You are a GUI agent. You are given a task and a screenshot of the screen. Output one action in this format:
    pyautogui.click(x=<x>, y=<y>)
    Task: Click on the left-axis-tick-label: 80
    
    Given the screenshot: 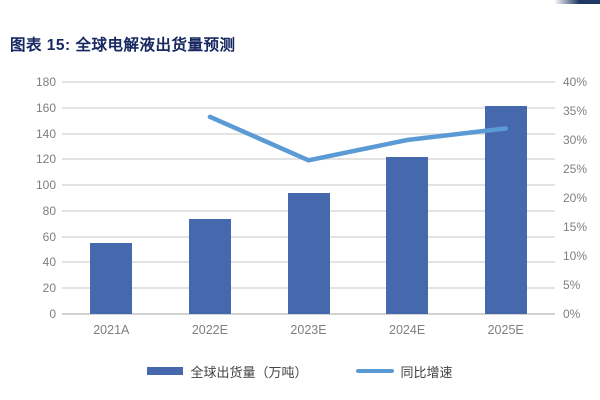 What is the action you would take?
    pyautogui.click(x=49, y=210)
    